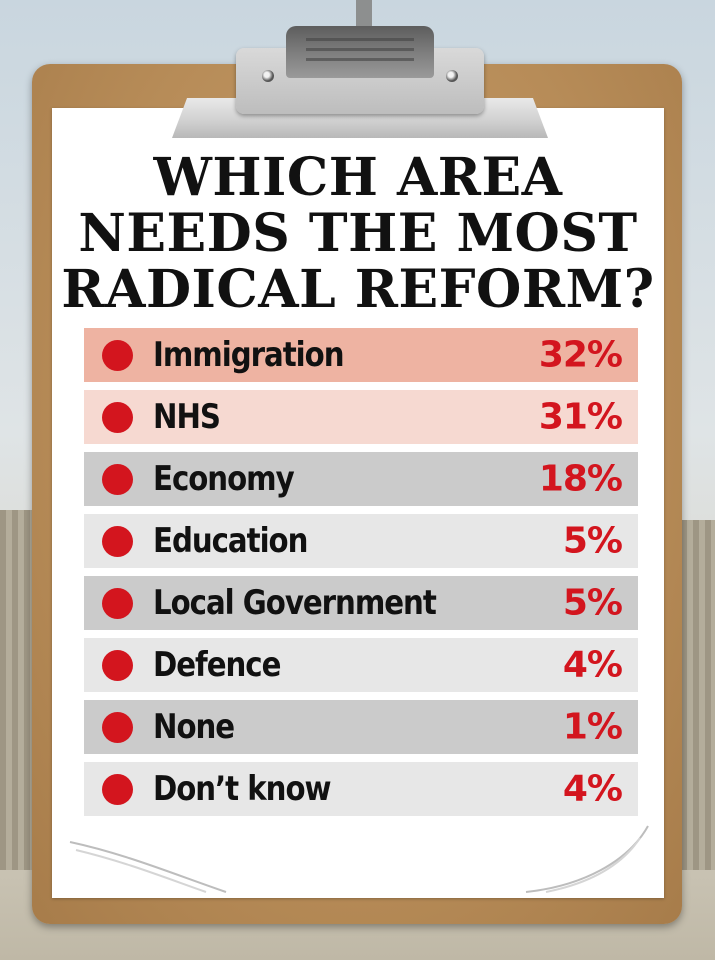  What do you see at coordinates (580, 417) in the screenshot?
I see `value-label: 31%` at bounding box center [580, 417].